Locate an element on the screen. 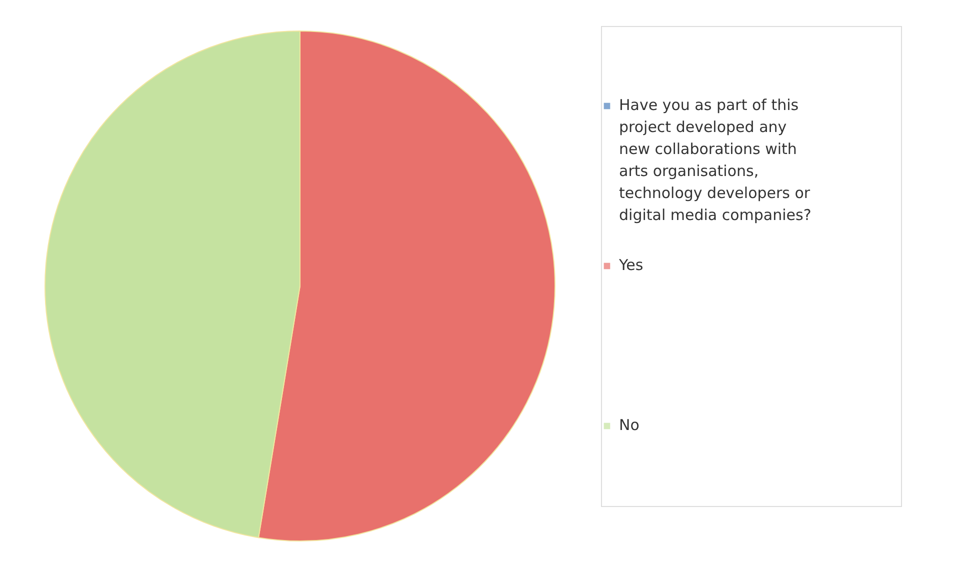 This screenshot has width=960, height=582. legend-label: Have you as part of this project developed any new collaborations with arts organisations, technology developers or digital media companies? is located at coordinates (715, 160).